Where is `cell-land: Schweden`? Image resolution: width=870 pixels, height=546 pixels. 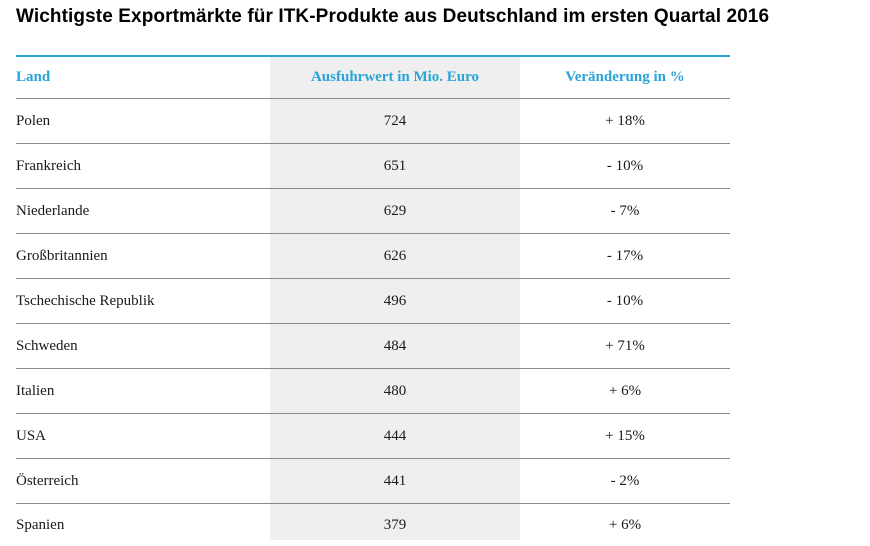 cell-land: Schweden is located at coordinates (143, 346).